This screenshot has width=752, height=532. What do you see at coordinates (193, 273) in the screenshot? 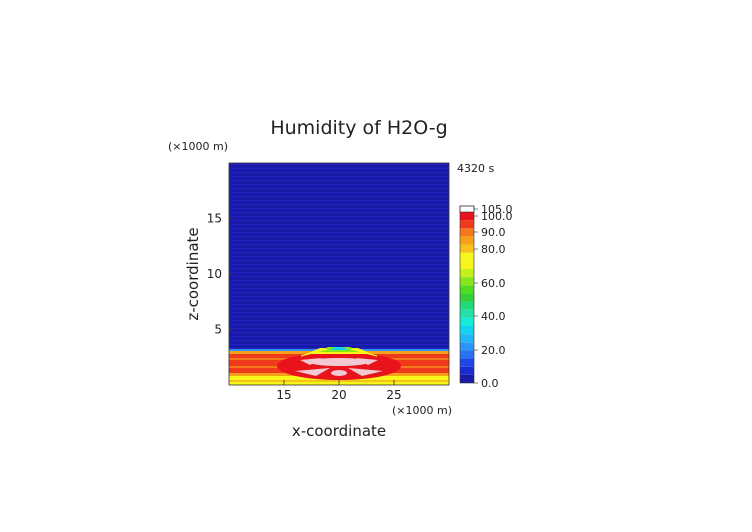
I see `y-axis-title: z-coordinate` at bounding box center [193, 273].